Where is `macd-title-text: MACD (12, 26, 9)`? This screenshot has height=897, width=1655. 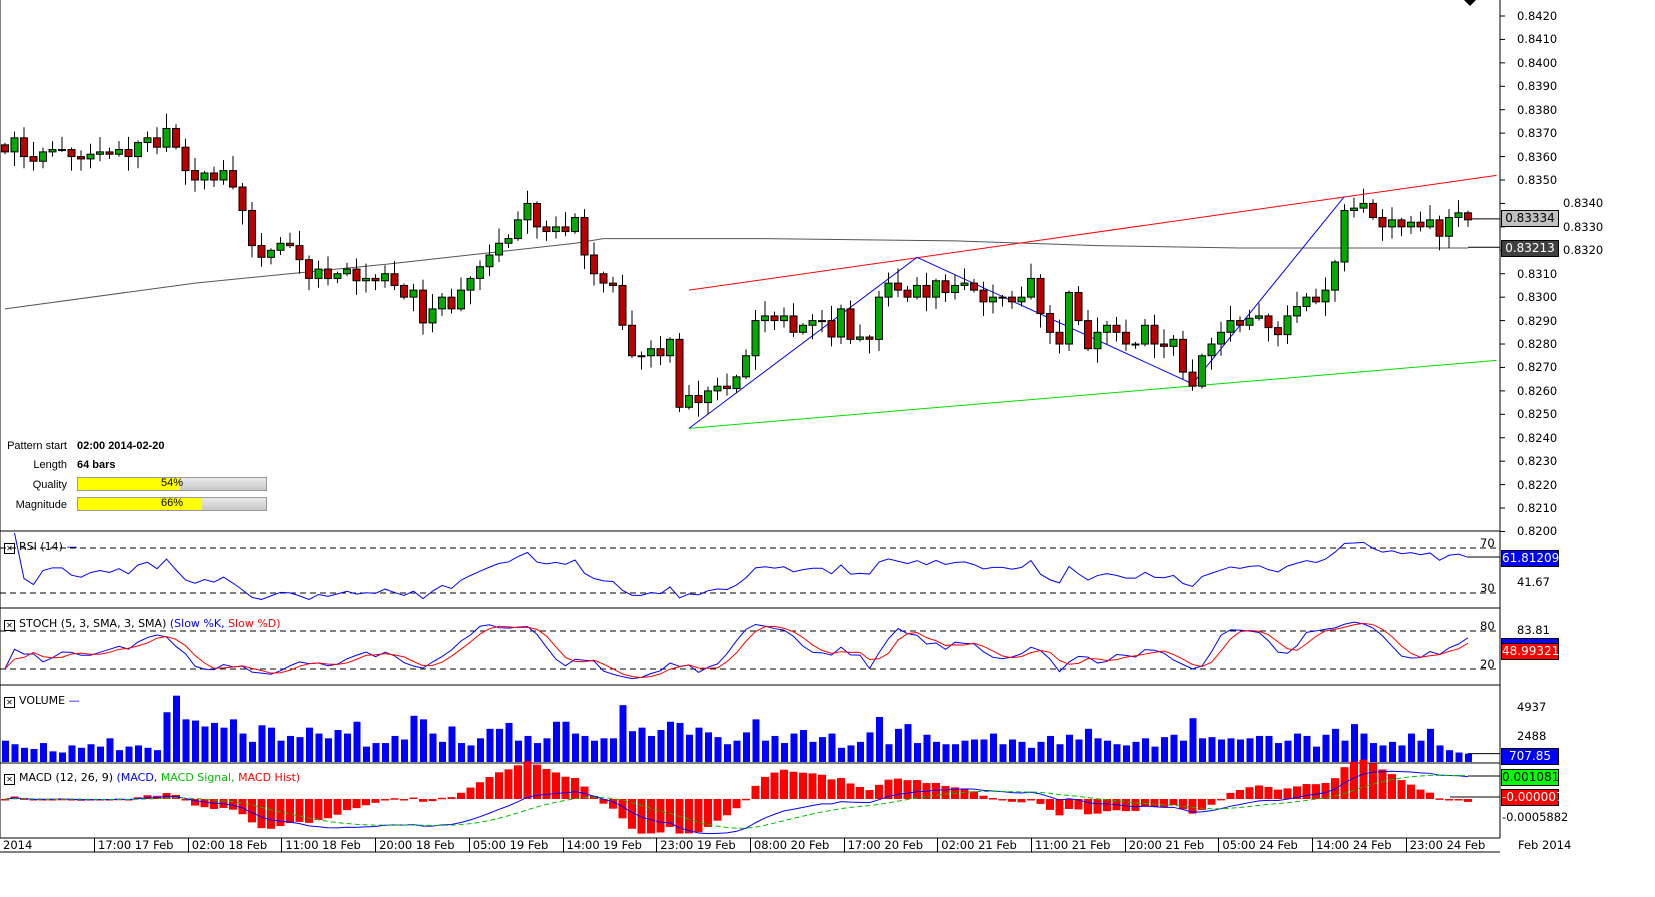
macd-title-text: MACD (12, 26, 9) is located at coordinates (66, 777).